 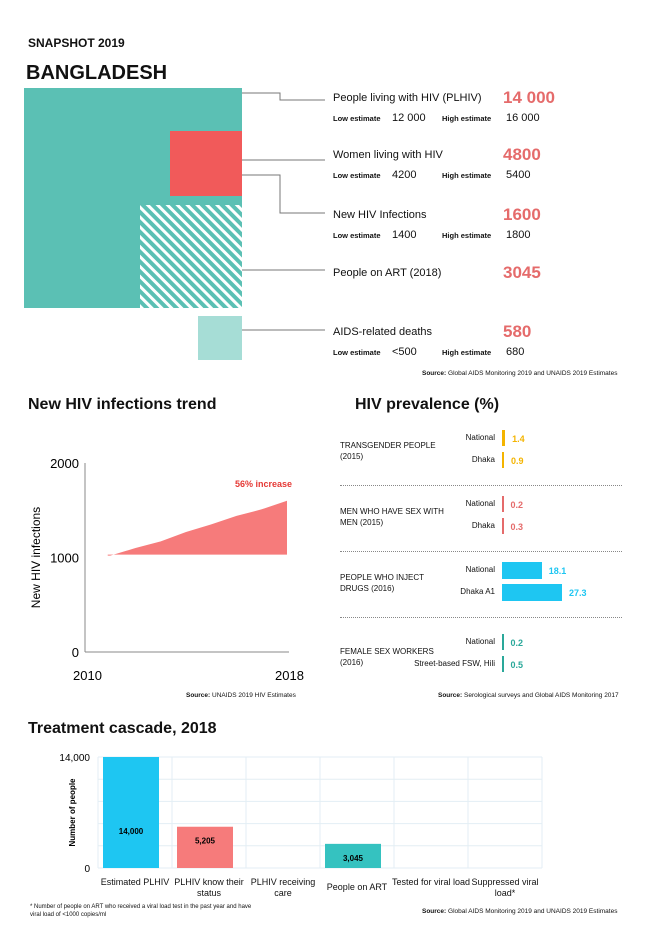 I want to click on x-tick-label: 2018, so click(x=289, y=675).